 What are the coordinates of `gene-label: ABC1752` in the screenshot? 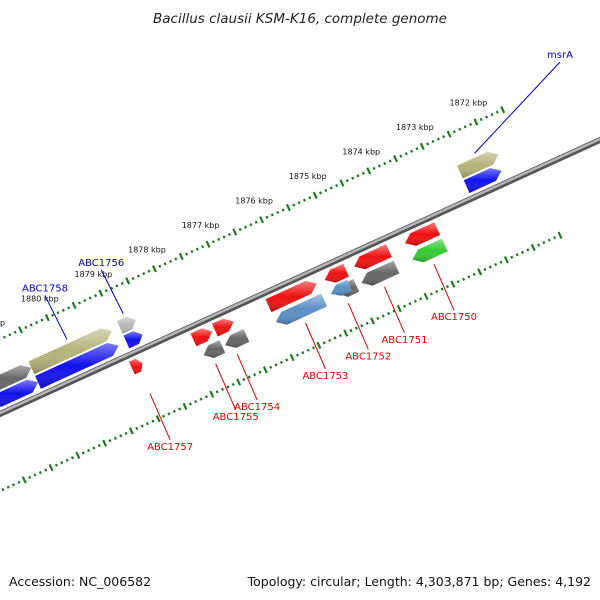 It's located at (368, 356).